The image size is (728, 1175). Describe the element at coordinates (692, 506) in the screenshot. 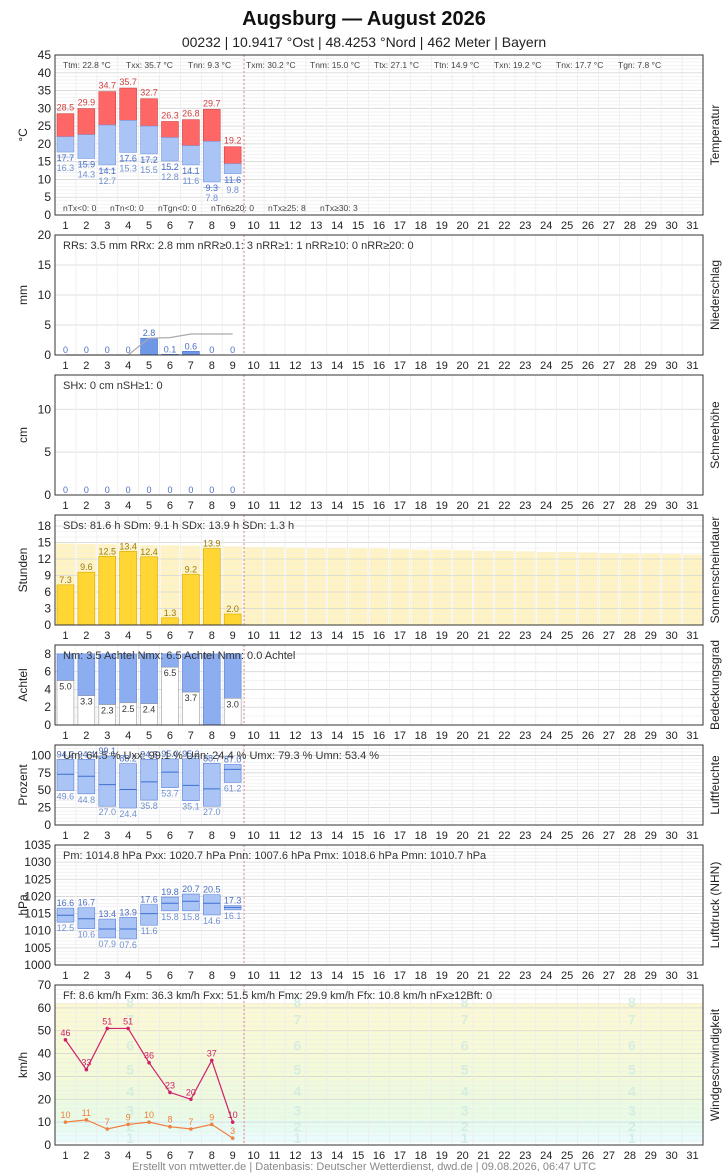

I see `snow-xtick-label: 31` at that location.